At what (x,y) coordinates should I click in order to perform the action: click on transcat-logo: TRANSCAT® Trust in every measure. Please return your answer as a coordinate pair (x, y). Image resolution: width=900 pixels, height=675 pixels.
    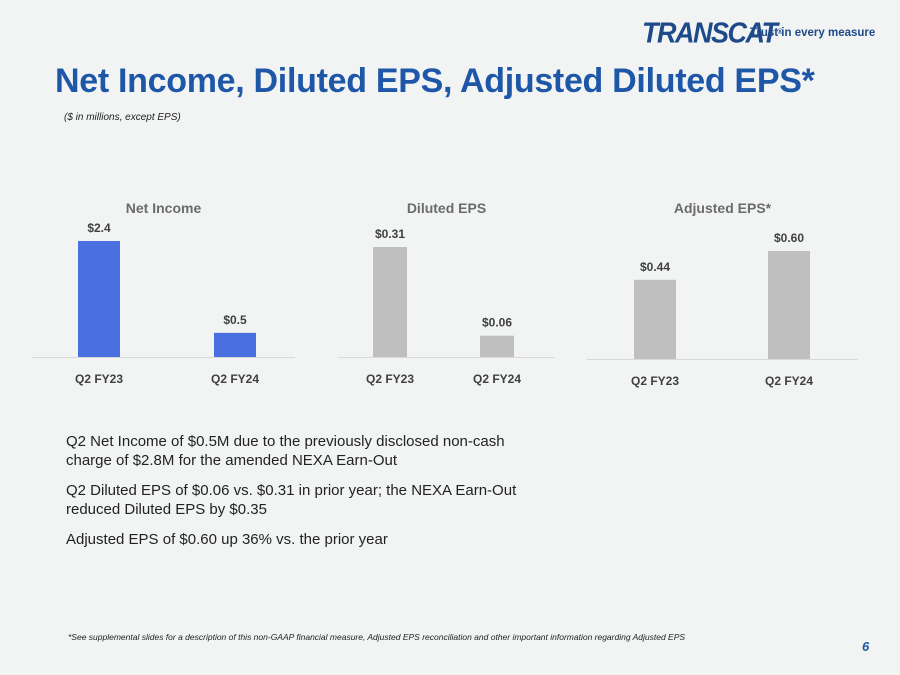
    Looking at the image, I should click on (758, 33).